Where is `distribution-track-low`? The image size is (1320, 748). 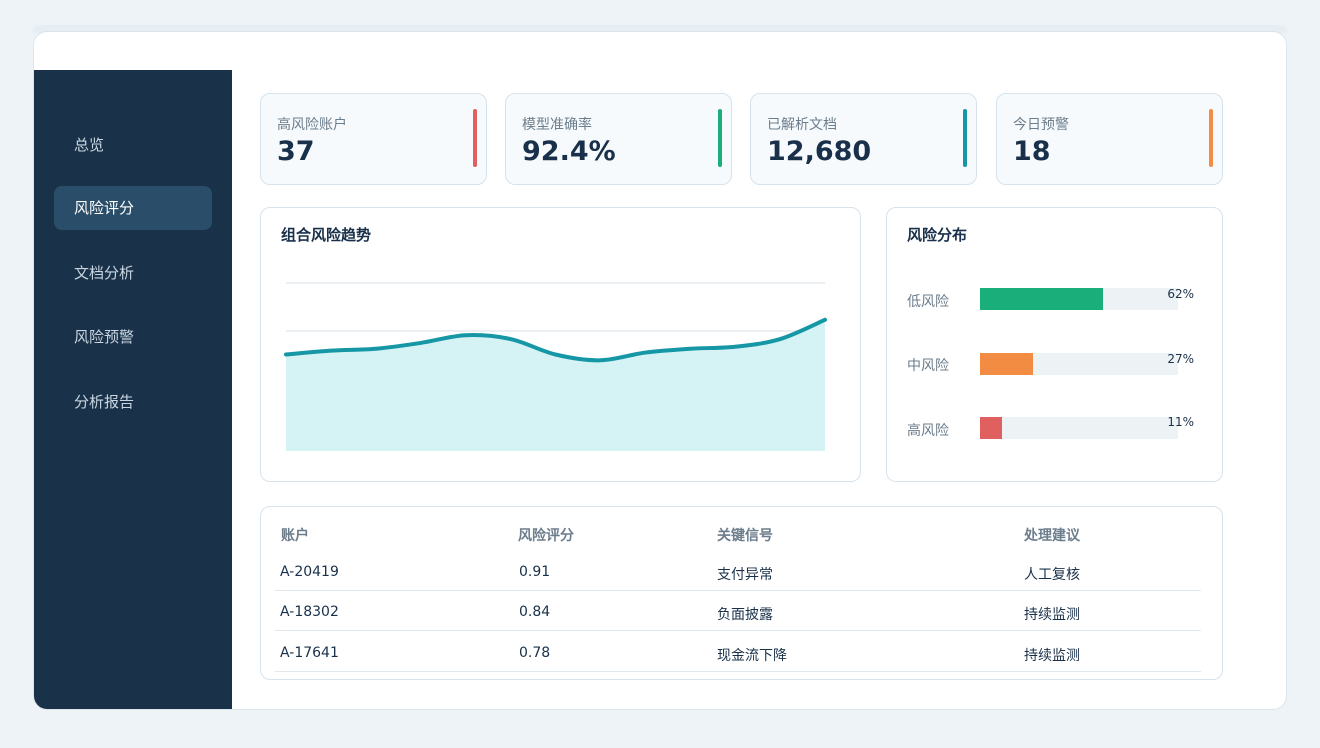 distribution-track-low is located at coordinates (1079, 299).